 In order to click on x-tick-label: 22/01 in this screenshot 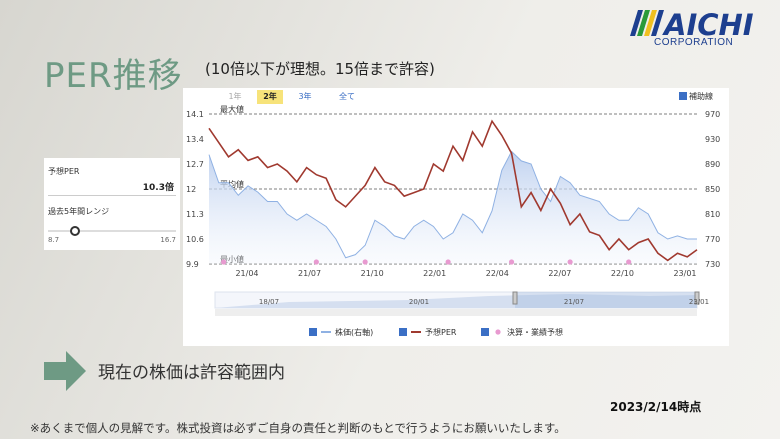, I will do `click(434, 273)`.